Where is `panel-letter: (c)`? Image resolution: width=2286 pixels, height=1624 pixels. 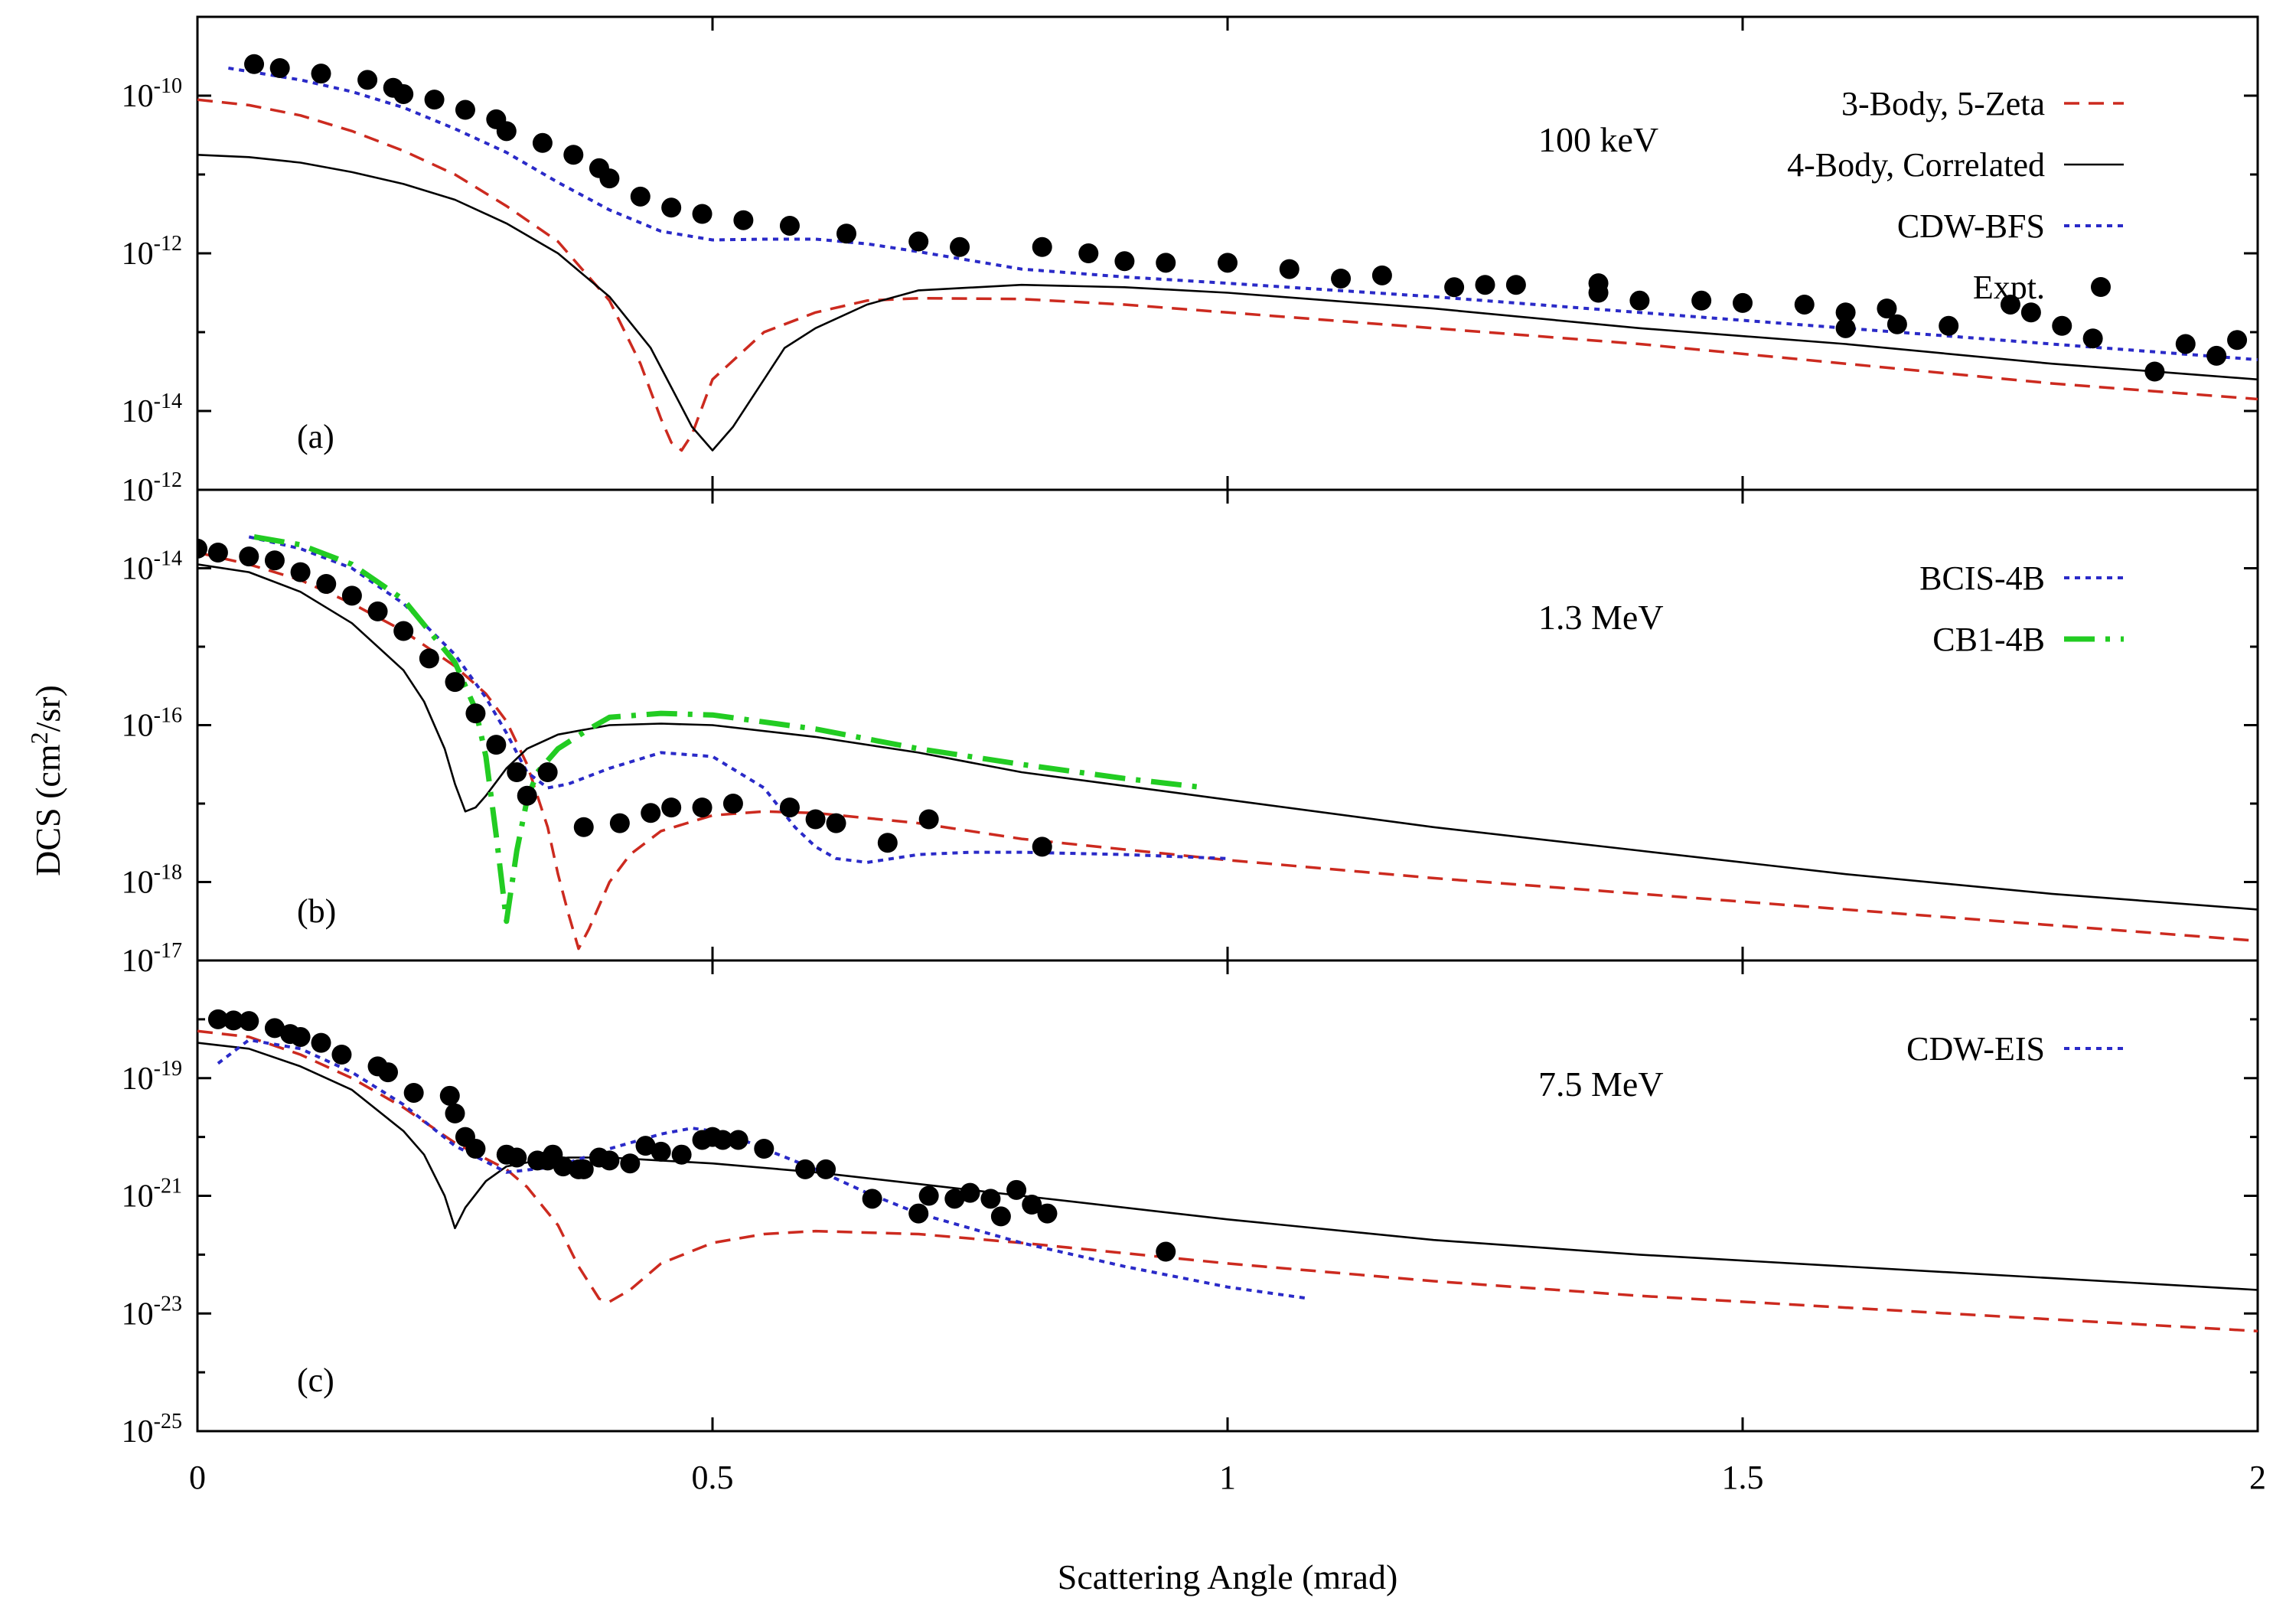
panel-letter: (c) is located at coordinates (315, 1380).